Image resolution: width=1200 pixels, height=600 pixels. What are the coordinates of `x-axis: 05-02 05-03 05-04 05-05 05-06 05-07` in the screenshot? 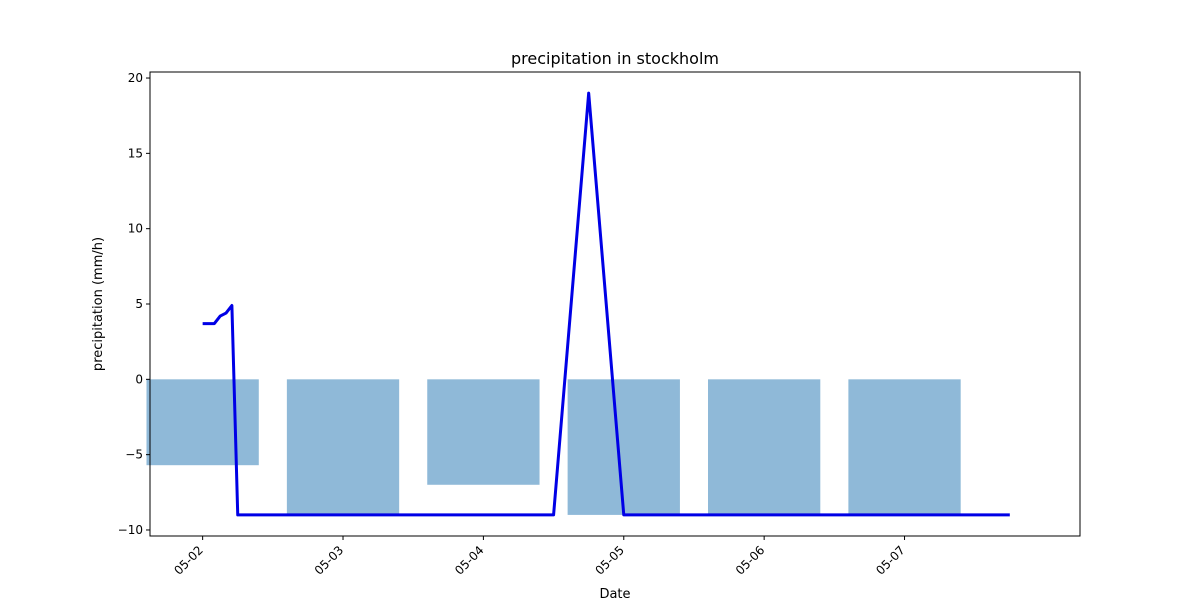 It's located at (539, 557).